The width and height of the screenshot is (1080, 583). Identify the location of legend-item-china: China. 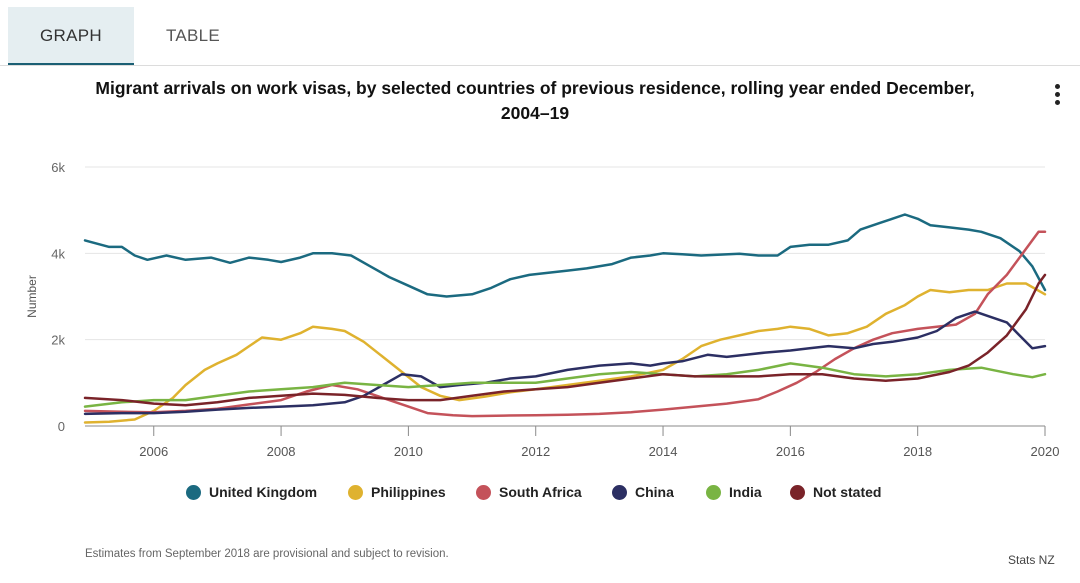
(643, 492).